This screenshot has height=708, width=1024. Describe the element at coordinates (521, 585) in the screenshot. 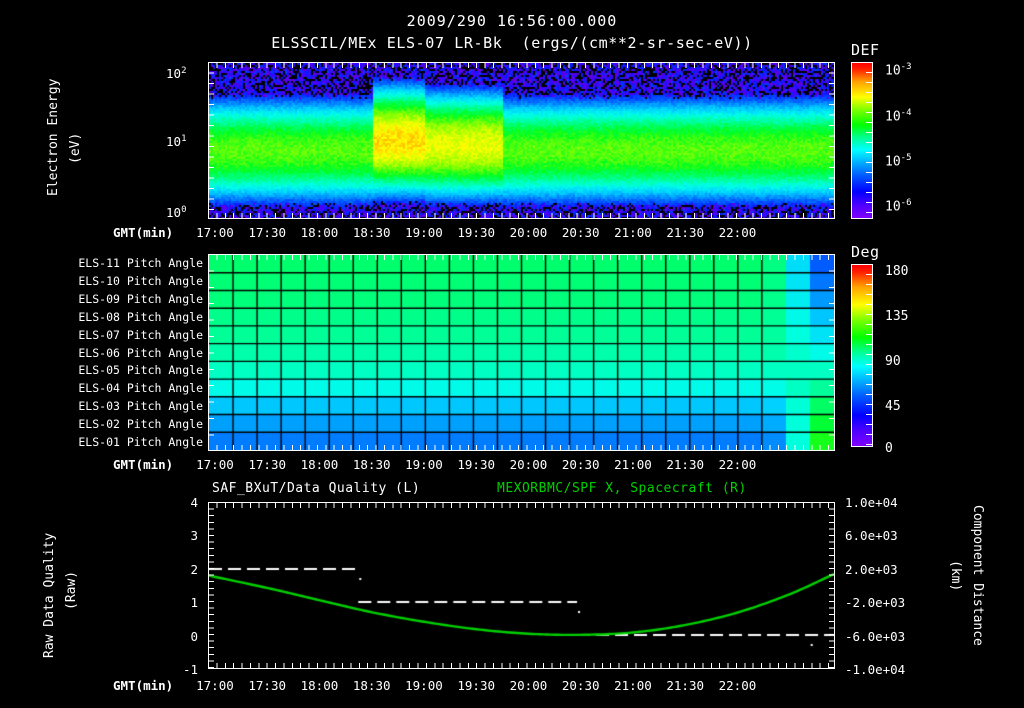

I see `data-quality-plot` at that location.